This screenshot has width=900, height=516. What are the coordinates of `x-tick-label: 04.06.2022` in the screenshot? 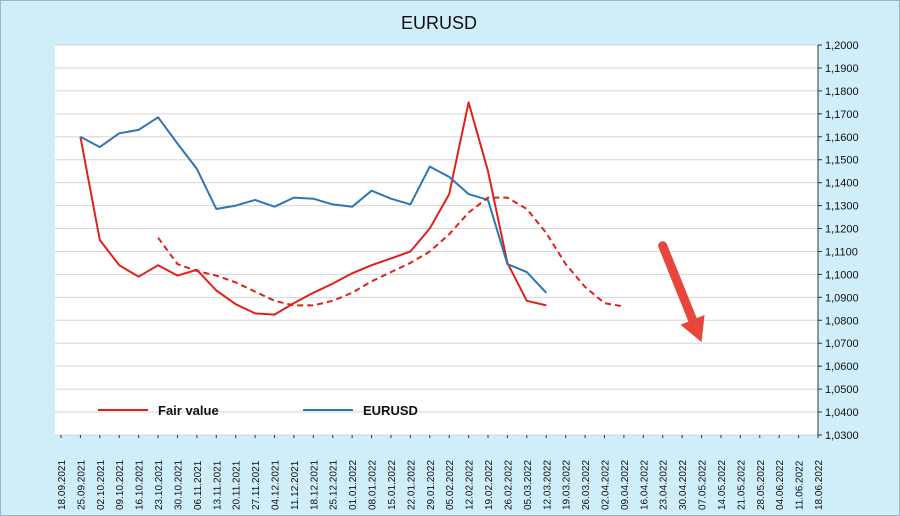 It's located at (780, 485).